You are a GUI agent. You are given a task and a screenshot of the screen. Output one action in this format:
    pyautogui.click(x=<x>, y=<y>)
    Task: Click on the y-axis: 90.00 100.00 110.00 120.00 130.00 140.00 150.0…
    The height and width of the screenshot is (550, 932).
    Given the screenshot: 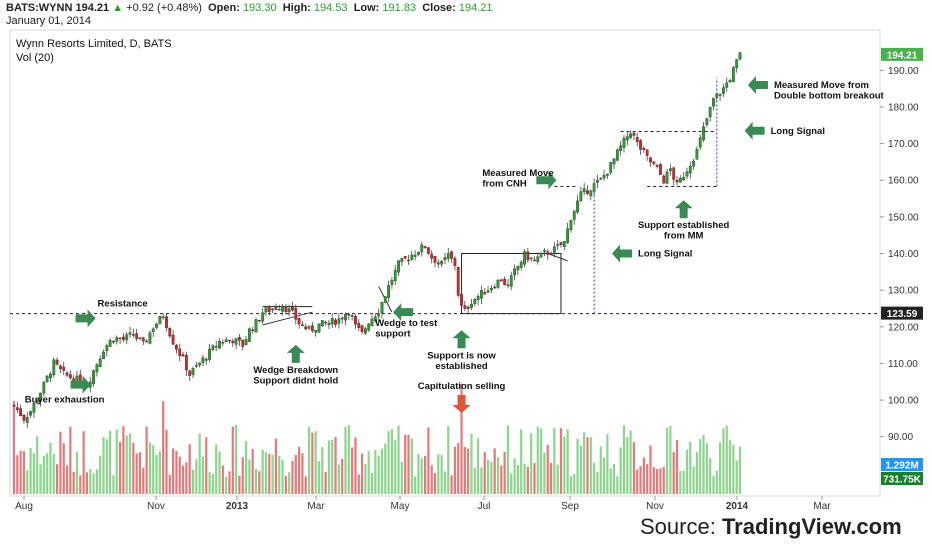 What is the action you would take?
    pyautogui.click(x=899, y=254)
    